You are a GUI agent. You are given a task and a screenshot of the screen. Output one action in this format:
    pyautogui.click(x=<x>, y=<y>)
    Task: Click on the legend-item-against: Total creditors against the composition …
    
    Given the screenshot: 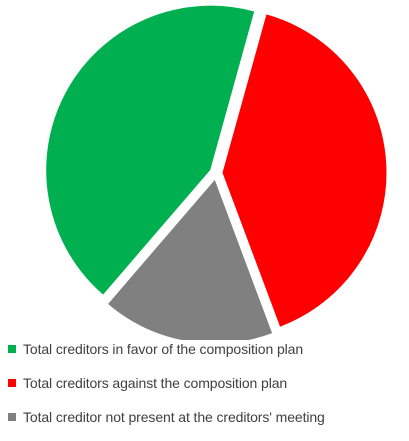 What is the action you would take?
    pyautogui.click(x=208, y=383)
    